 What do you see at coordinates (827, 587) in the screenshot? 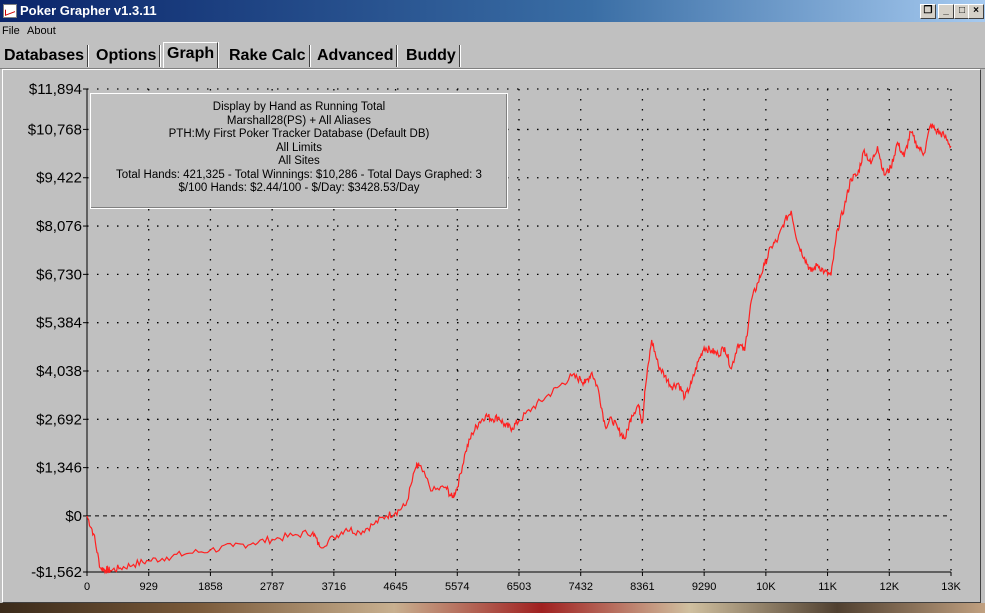
I see `x-tick-label: 11K` at bounding box center [827, 587].